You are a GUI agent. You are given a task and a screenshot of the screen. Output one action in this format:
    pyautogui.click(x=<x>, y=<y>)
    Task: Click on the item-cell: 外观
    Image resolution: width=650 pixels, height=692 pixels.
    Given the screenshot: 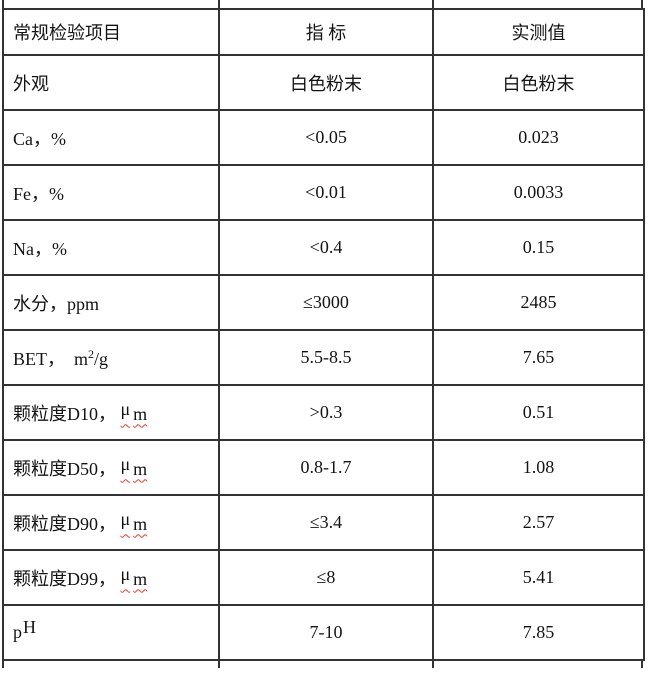 What is the action you would take?
    pyautogui.click(x=111, y=82)
    